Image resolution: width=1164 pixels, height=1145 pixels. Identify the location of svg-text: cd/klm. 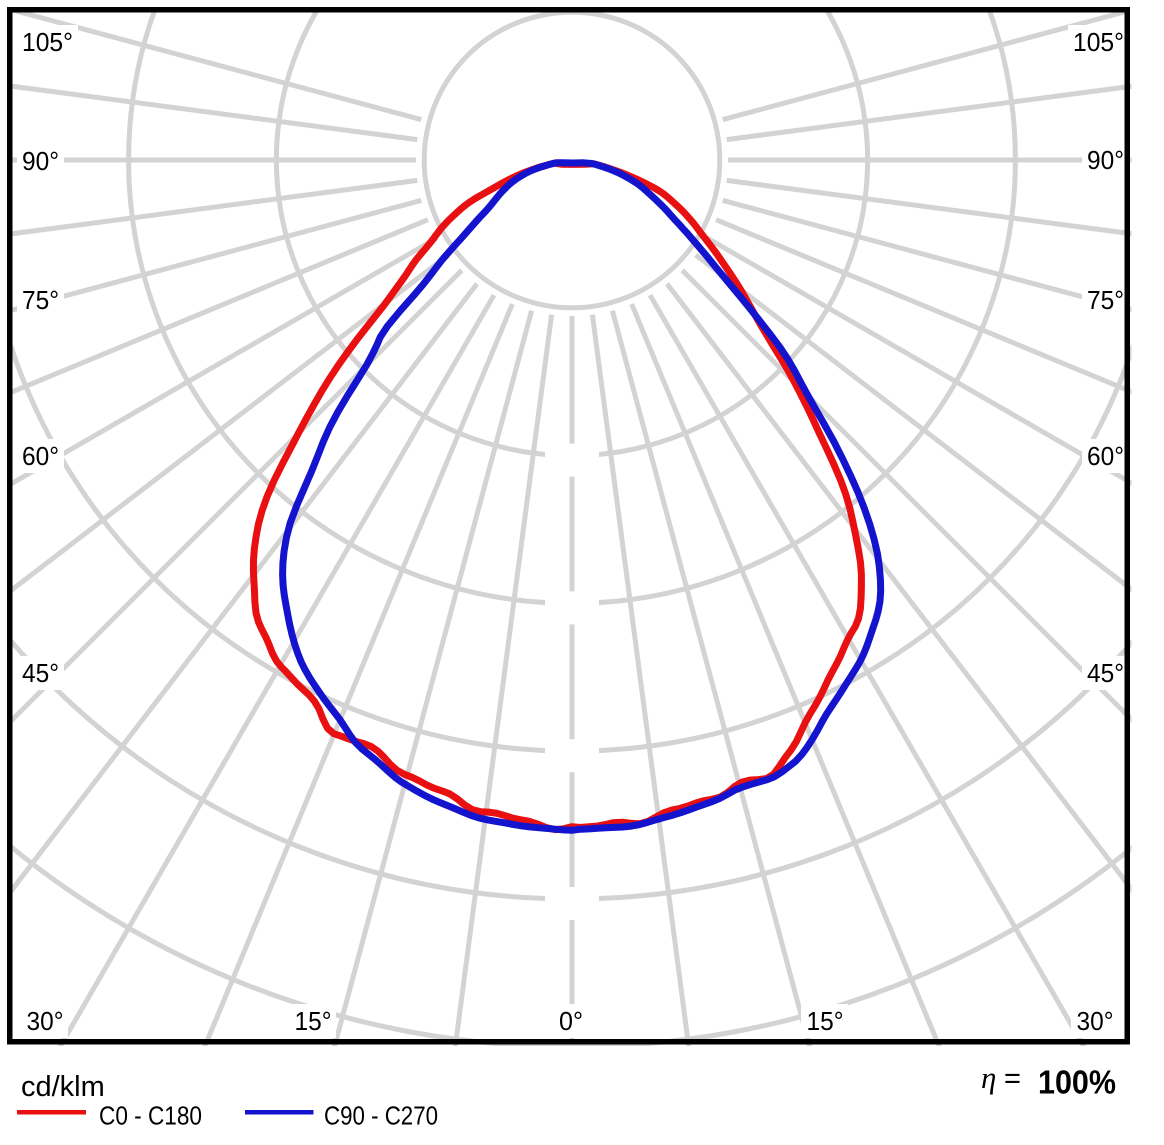
(63, 1087).